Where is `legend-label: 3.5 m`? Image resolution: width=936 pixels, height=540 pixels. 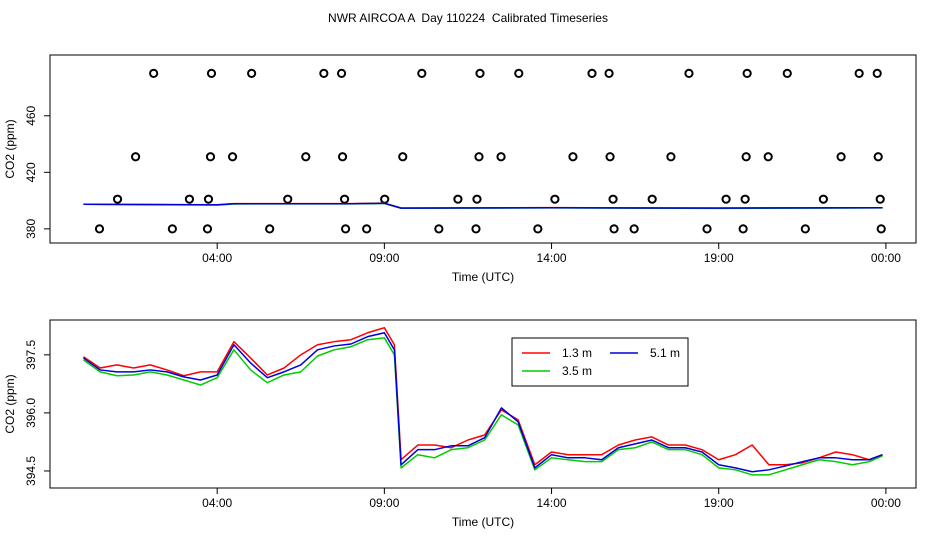
legend-label: 3.5 m is located at coordinates (577, 371).